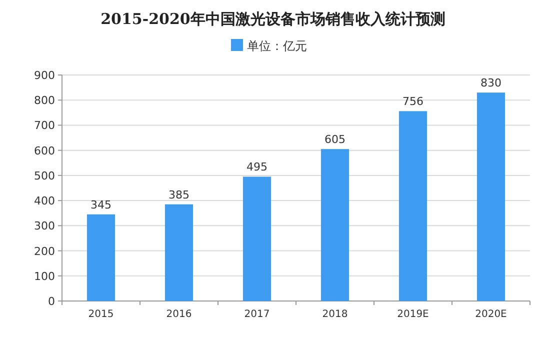 This screenshot has height=348, width=546. What do you see at coordinates (44, 226) in the screenshot?
I see `y-tick-label: 300` at bounding box center [44, 226].